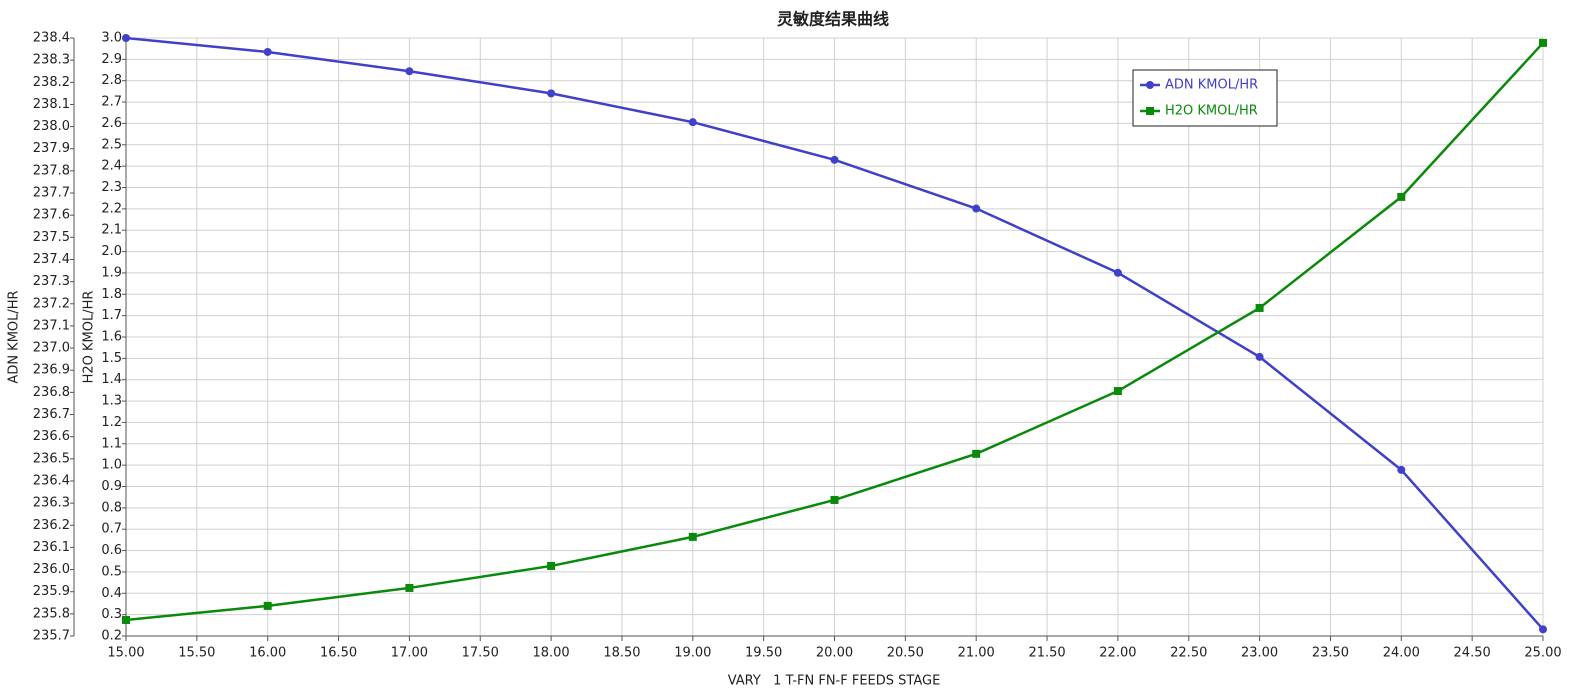  What do you see at coordinates (111, 123) in the screenshot?
I see `y2-tick-label: 2.6` at bounding box center [111, 123].